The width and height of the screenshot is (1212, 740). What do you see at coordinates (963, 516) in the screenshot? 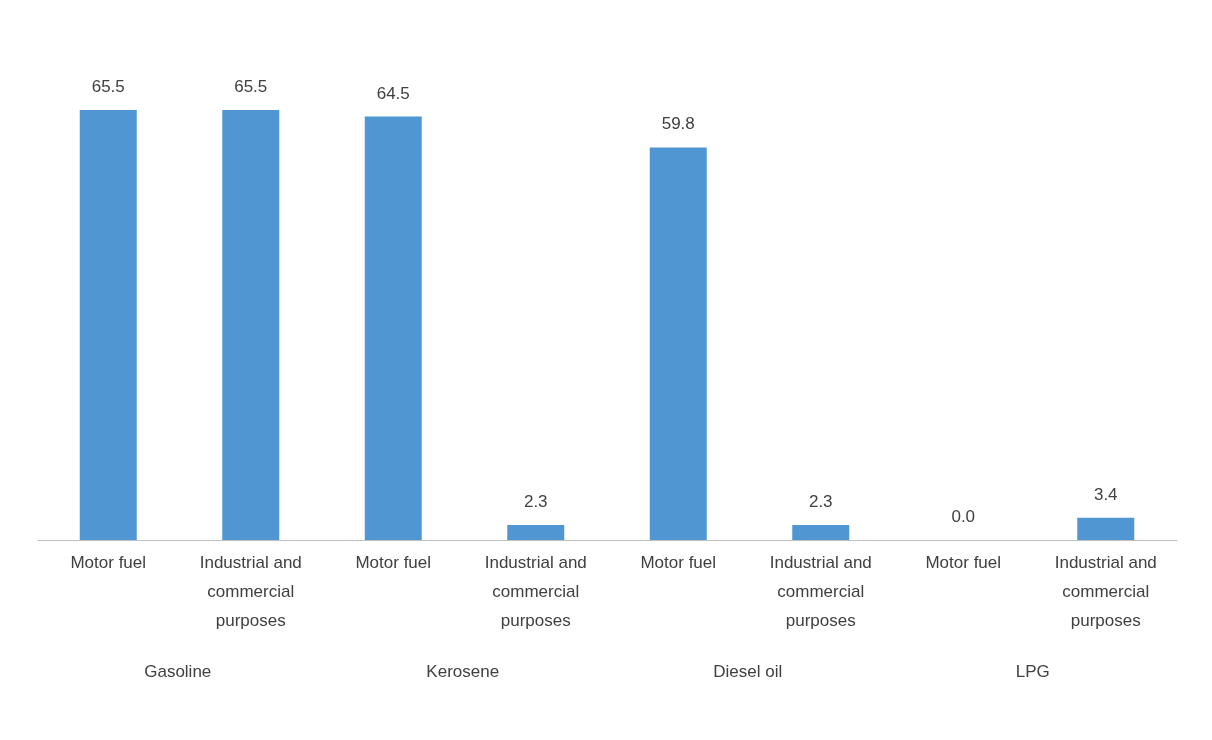
I see `data-label: 0.0` at bounding box center [963, 516].